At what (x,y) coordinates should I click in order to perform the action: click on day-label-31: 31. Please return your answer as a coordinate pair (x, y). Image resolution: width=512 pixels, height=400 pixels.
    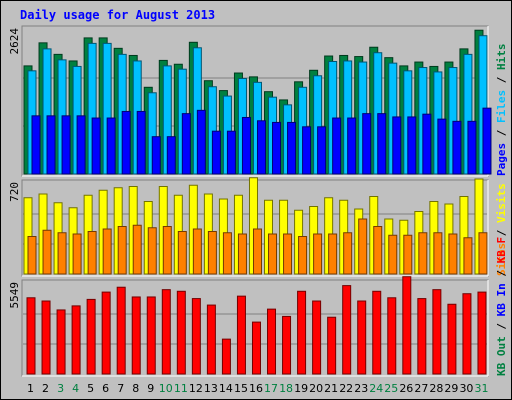
    Looking at the image, I should click on (481, 388).